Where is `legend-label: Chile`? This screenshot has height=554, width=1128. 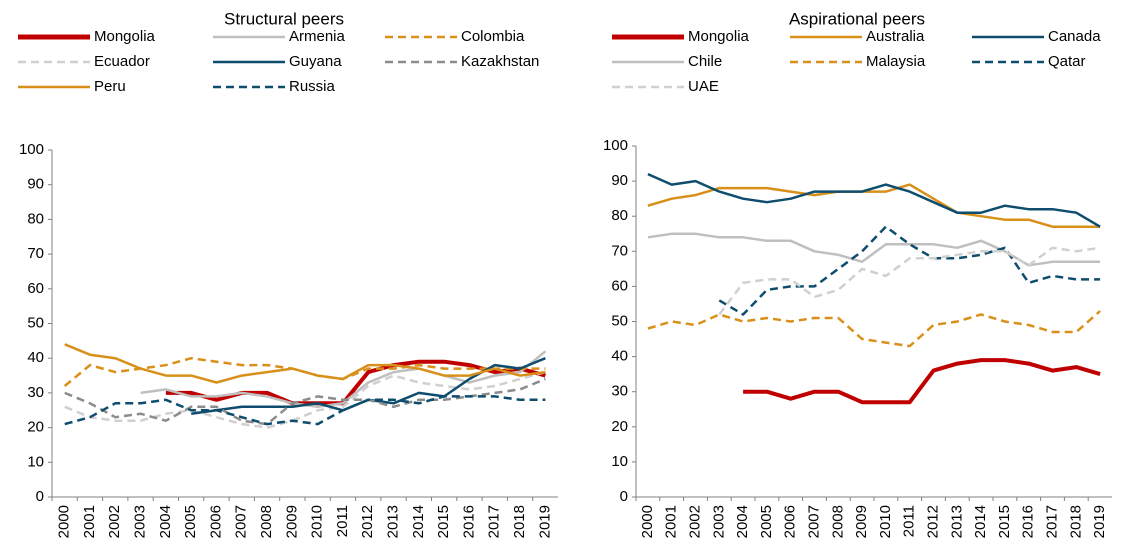
legend-label: Chile is located at coordinates (705, 61).